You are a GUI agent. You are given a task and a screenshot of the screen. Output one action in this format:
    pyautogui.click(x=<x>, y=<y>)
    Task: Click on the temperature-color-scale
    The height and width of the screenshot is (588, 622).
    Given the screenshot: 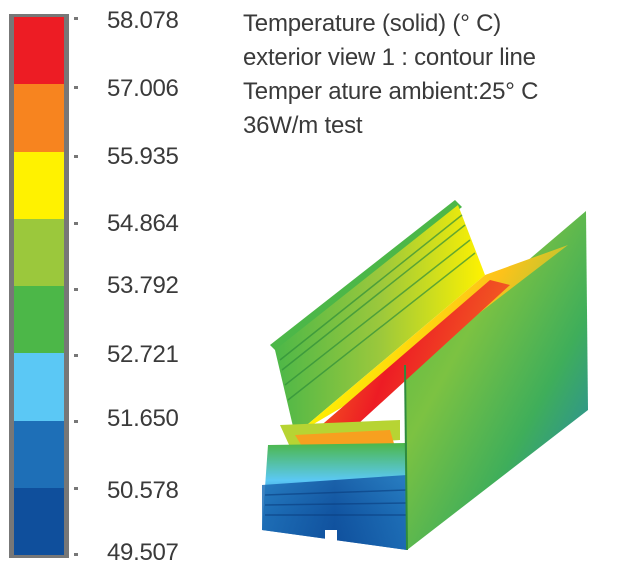 What is the action you would take?
    pyautogui.click(x=39, y=286)
    